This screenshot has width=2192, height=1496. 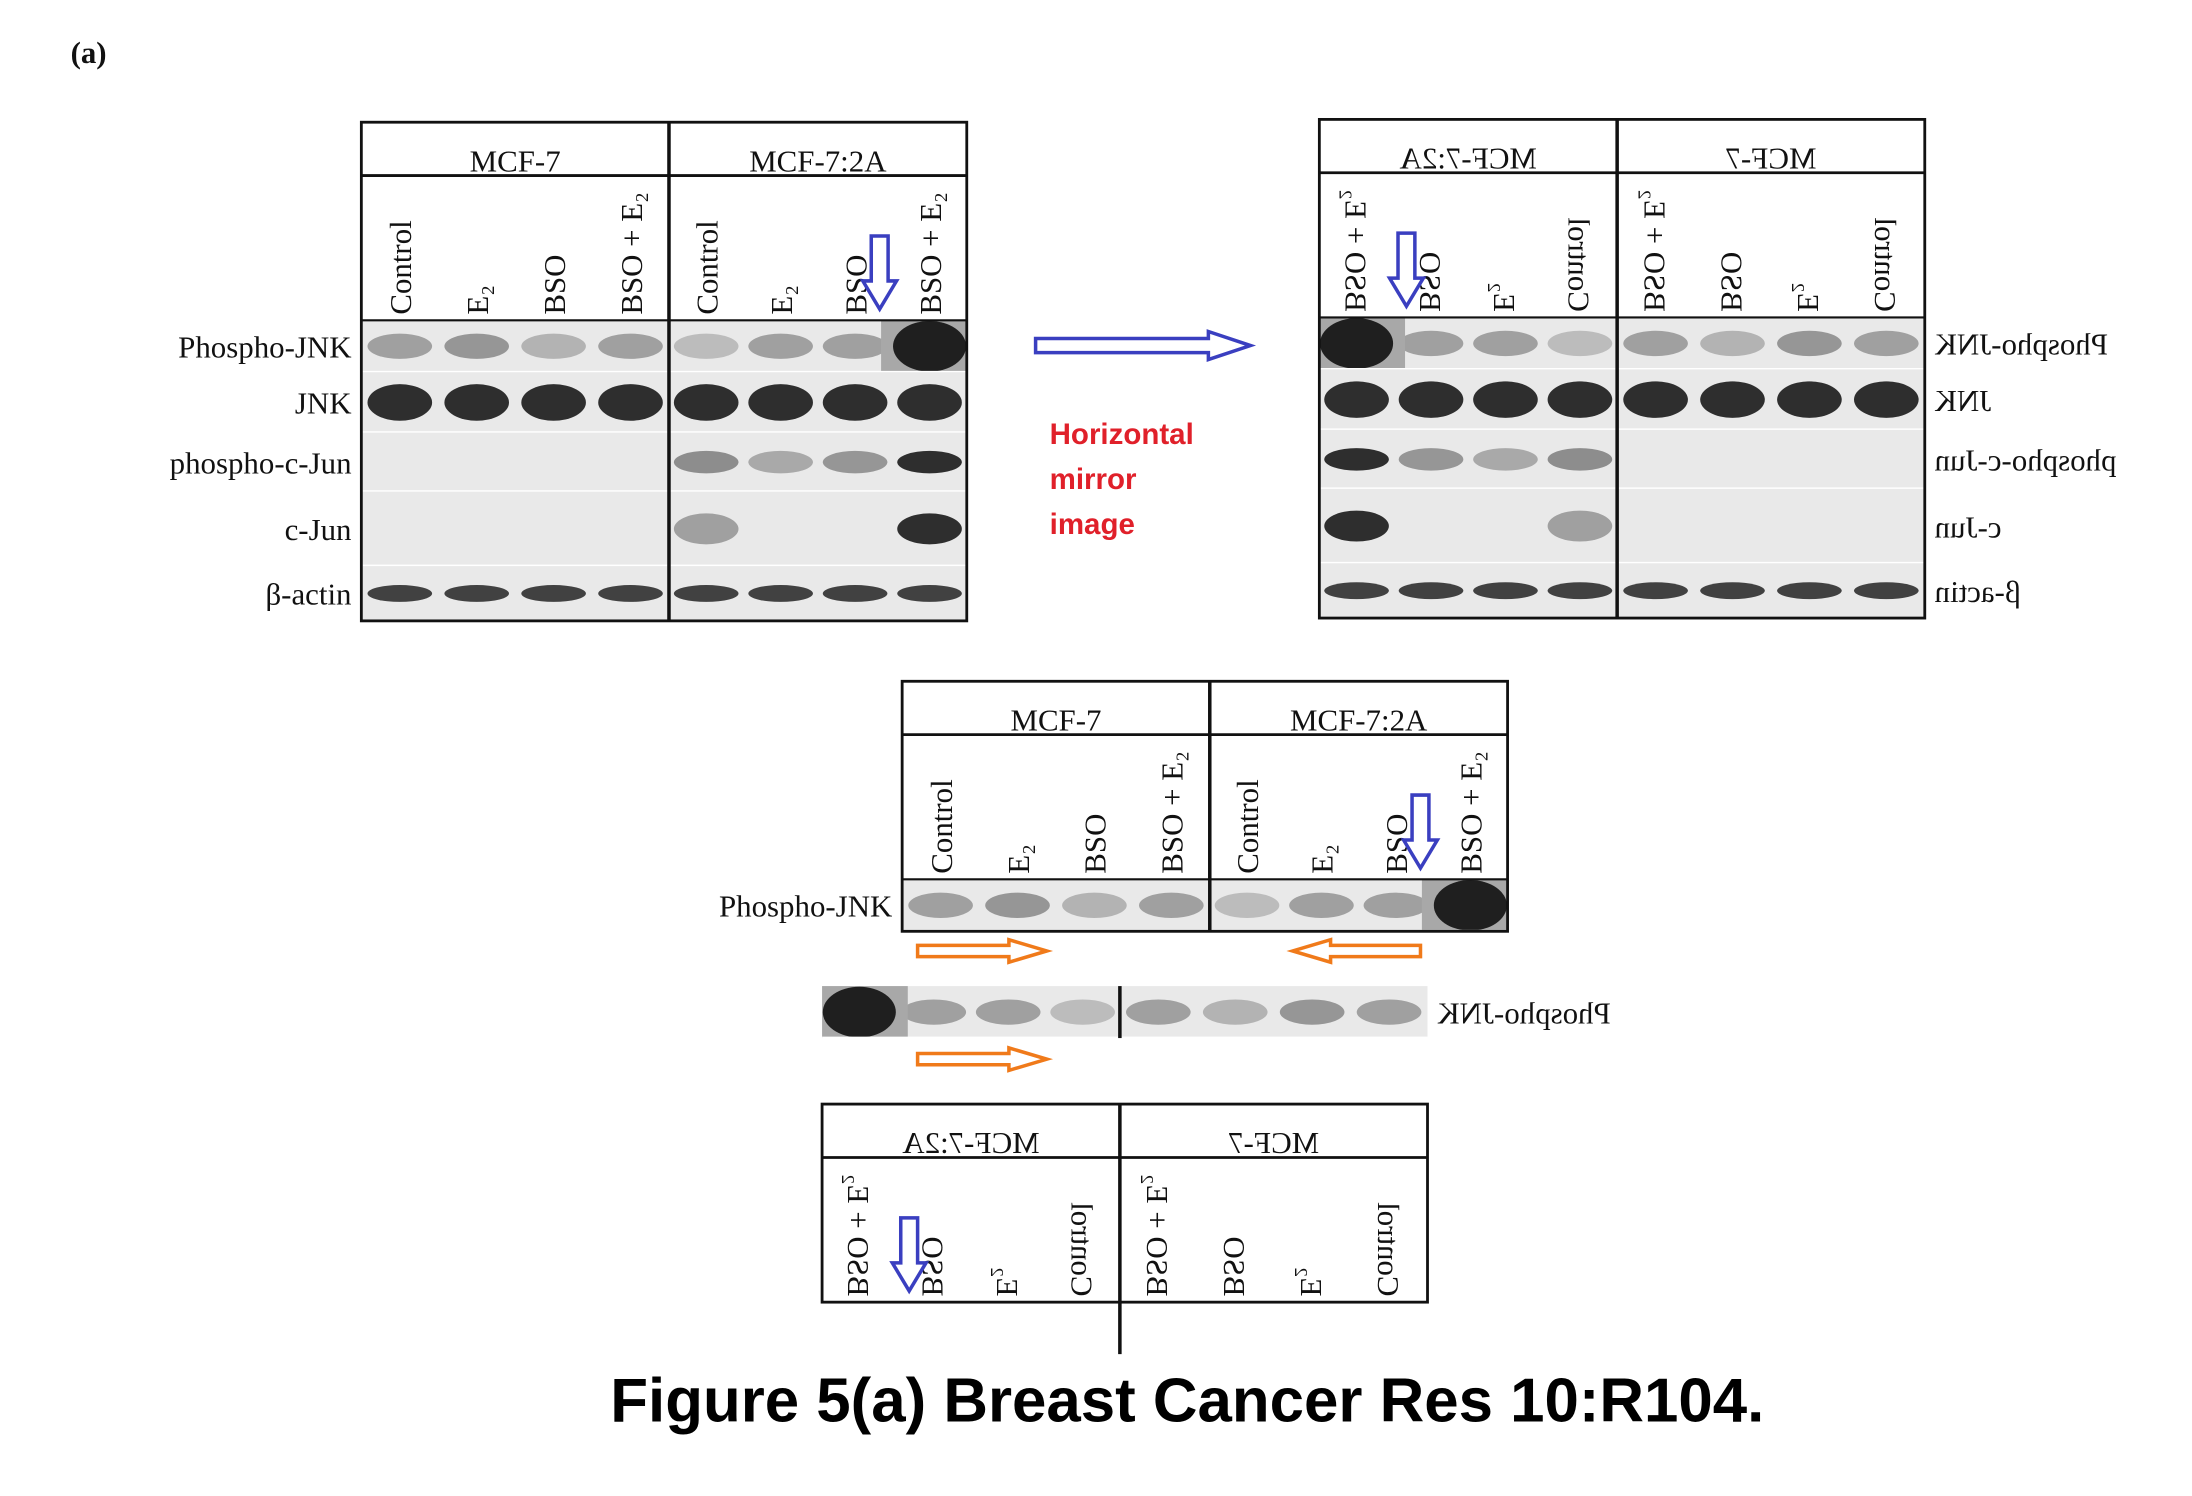 I want to click on row-label: phospho-c-Jun, so click(x=2026, y=460).